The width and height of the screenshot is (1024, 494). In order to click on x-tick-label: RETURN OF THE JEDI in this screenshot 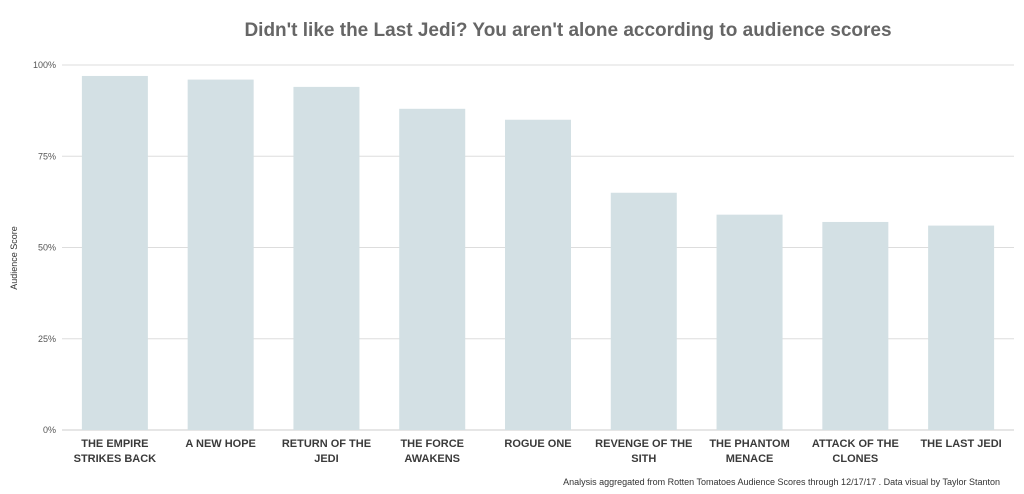, I will do `click(326, 451)`.